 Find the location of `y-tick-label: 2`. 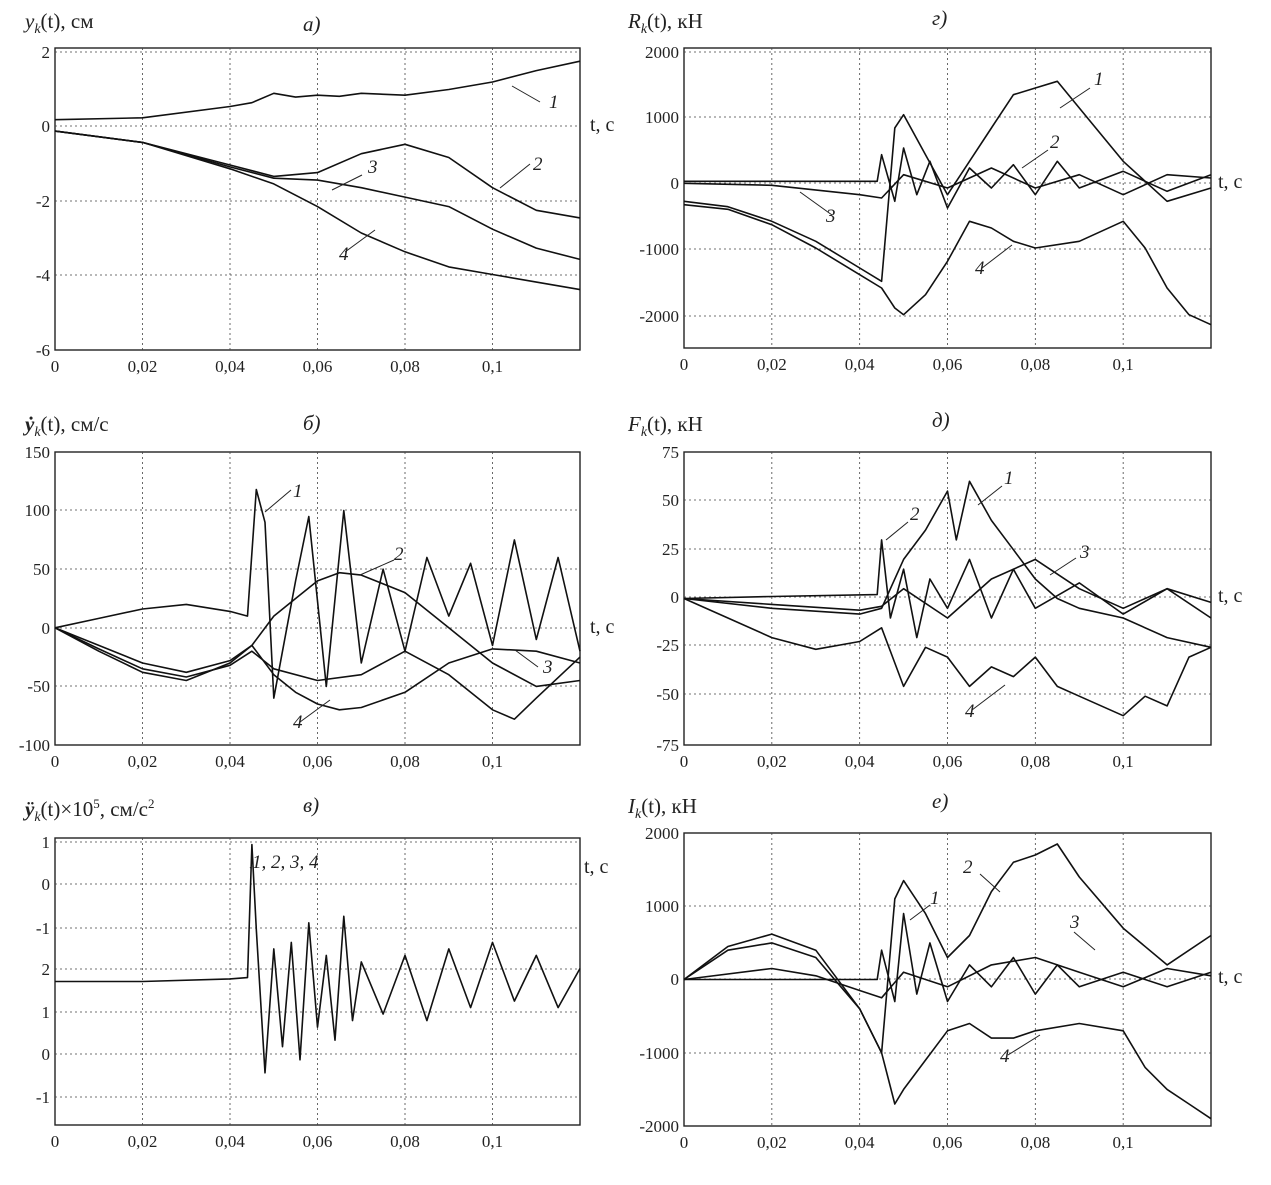

y-tick-label: 2 is located at coordinates (46, 52).